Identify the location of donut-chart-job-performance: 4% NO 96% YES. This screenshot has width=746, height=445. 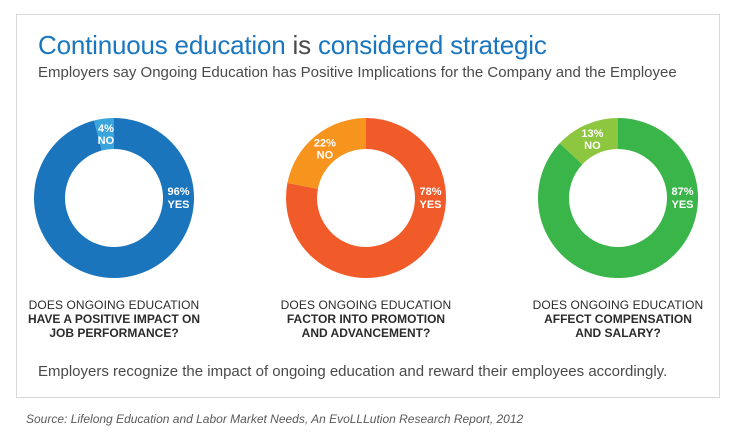
(114, 198).